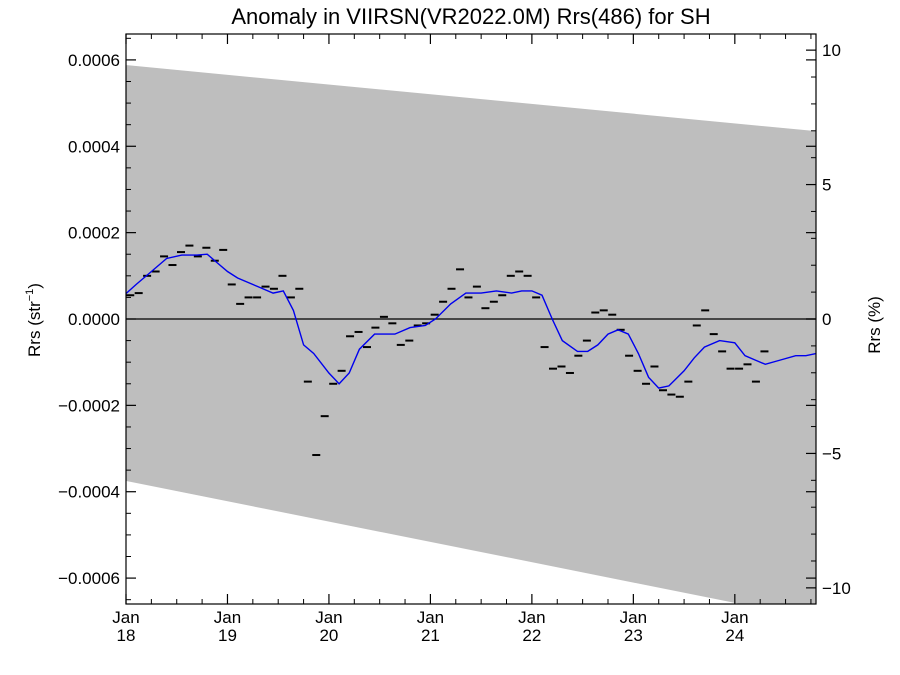  I want to click on y-tick-label: 0.0006, so click(94, 60).